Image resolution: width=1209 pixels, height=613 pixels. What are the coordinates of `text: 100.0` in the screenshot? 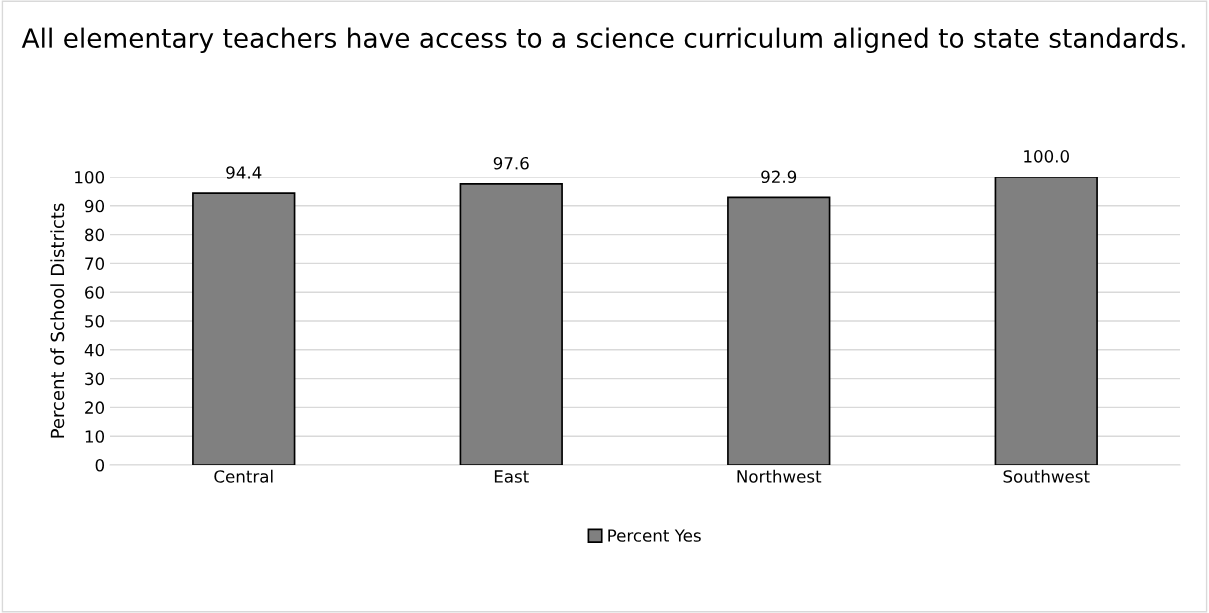 It's located at (1046, 156).